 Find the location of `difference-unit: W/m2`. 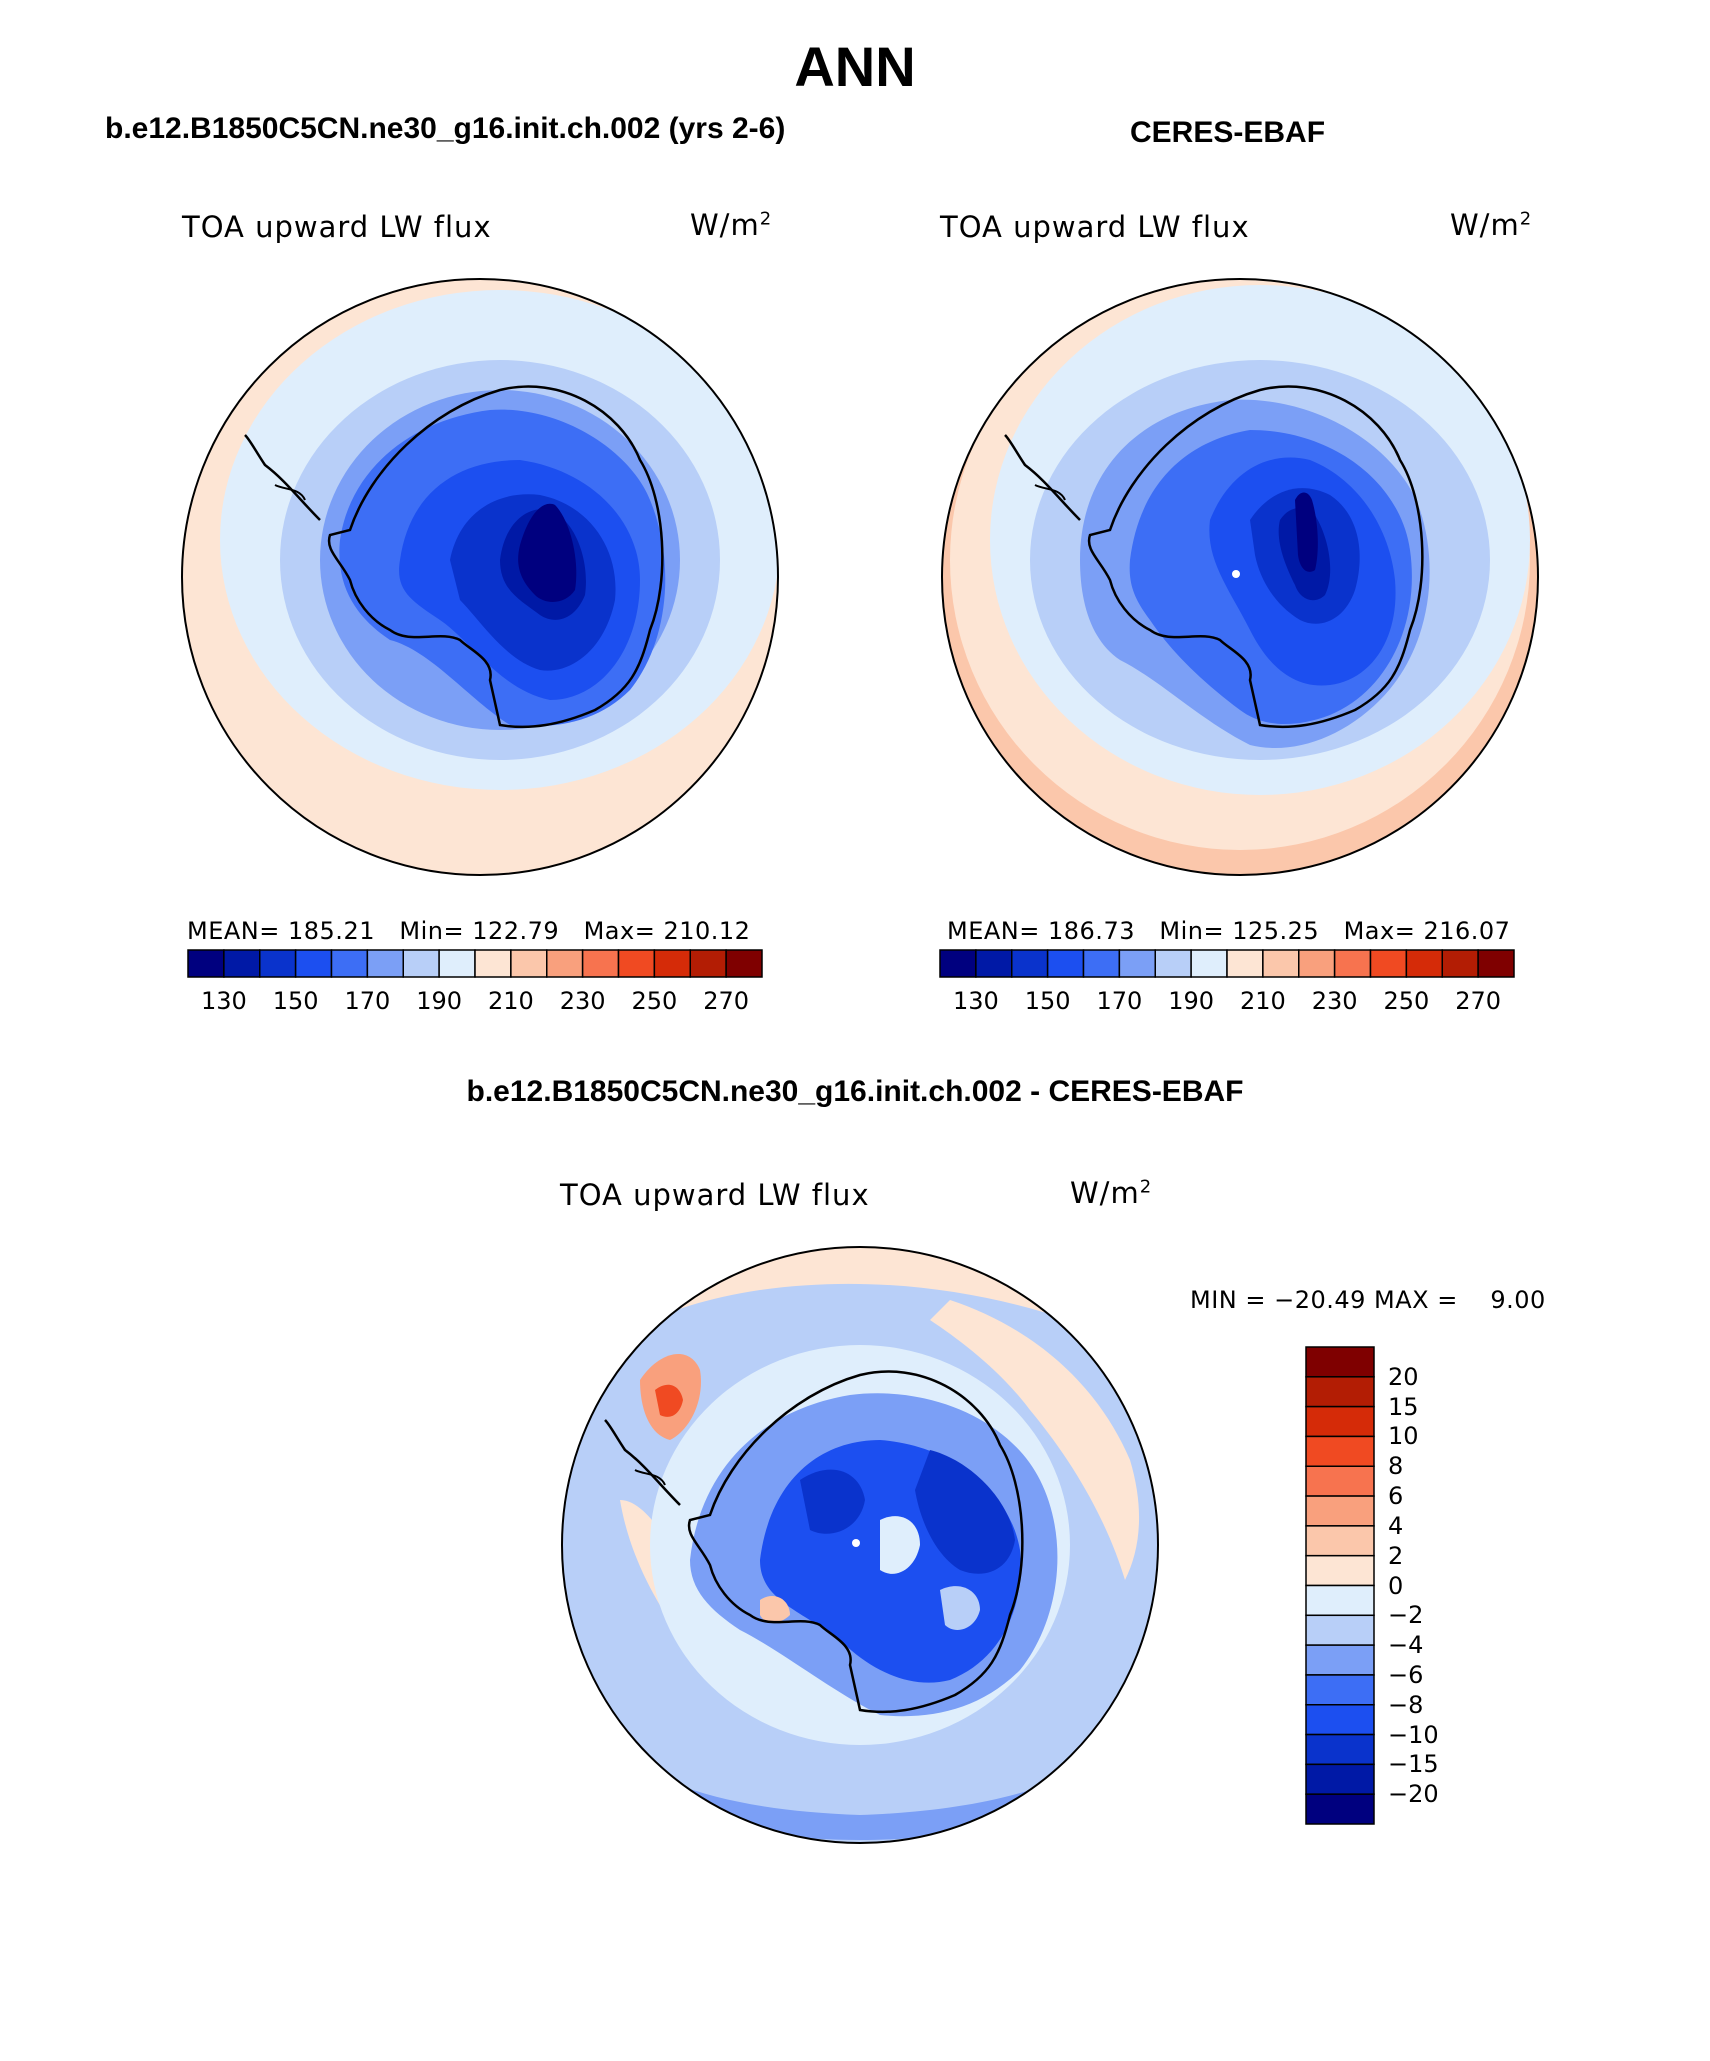

difference-unit: W/m2 is located at coordinates (1111, 1193).